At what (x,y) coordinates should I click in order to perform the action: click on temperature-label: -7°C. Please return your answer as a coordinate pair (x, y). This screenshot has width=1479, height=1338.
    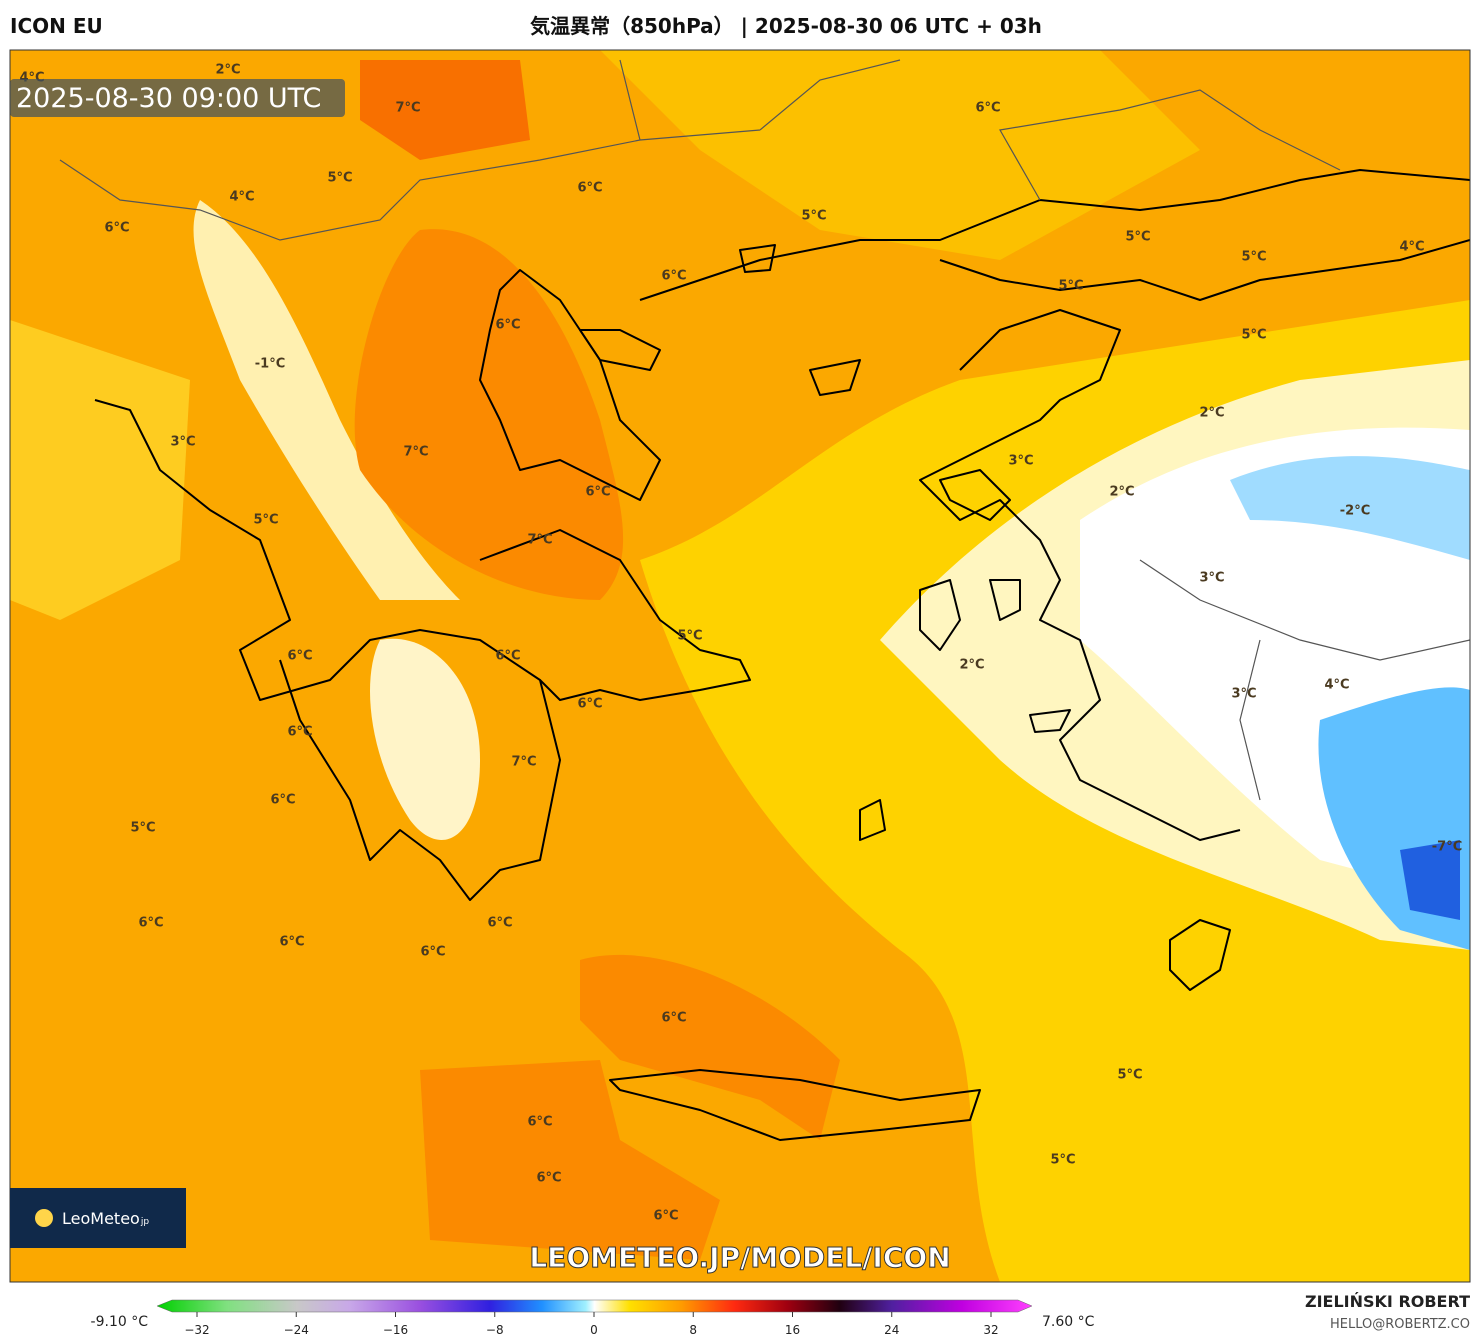
    Looking at the image, I should click on (1447, 847).